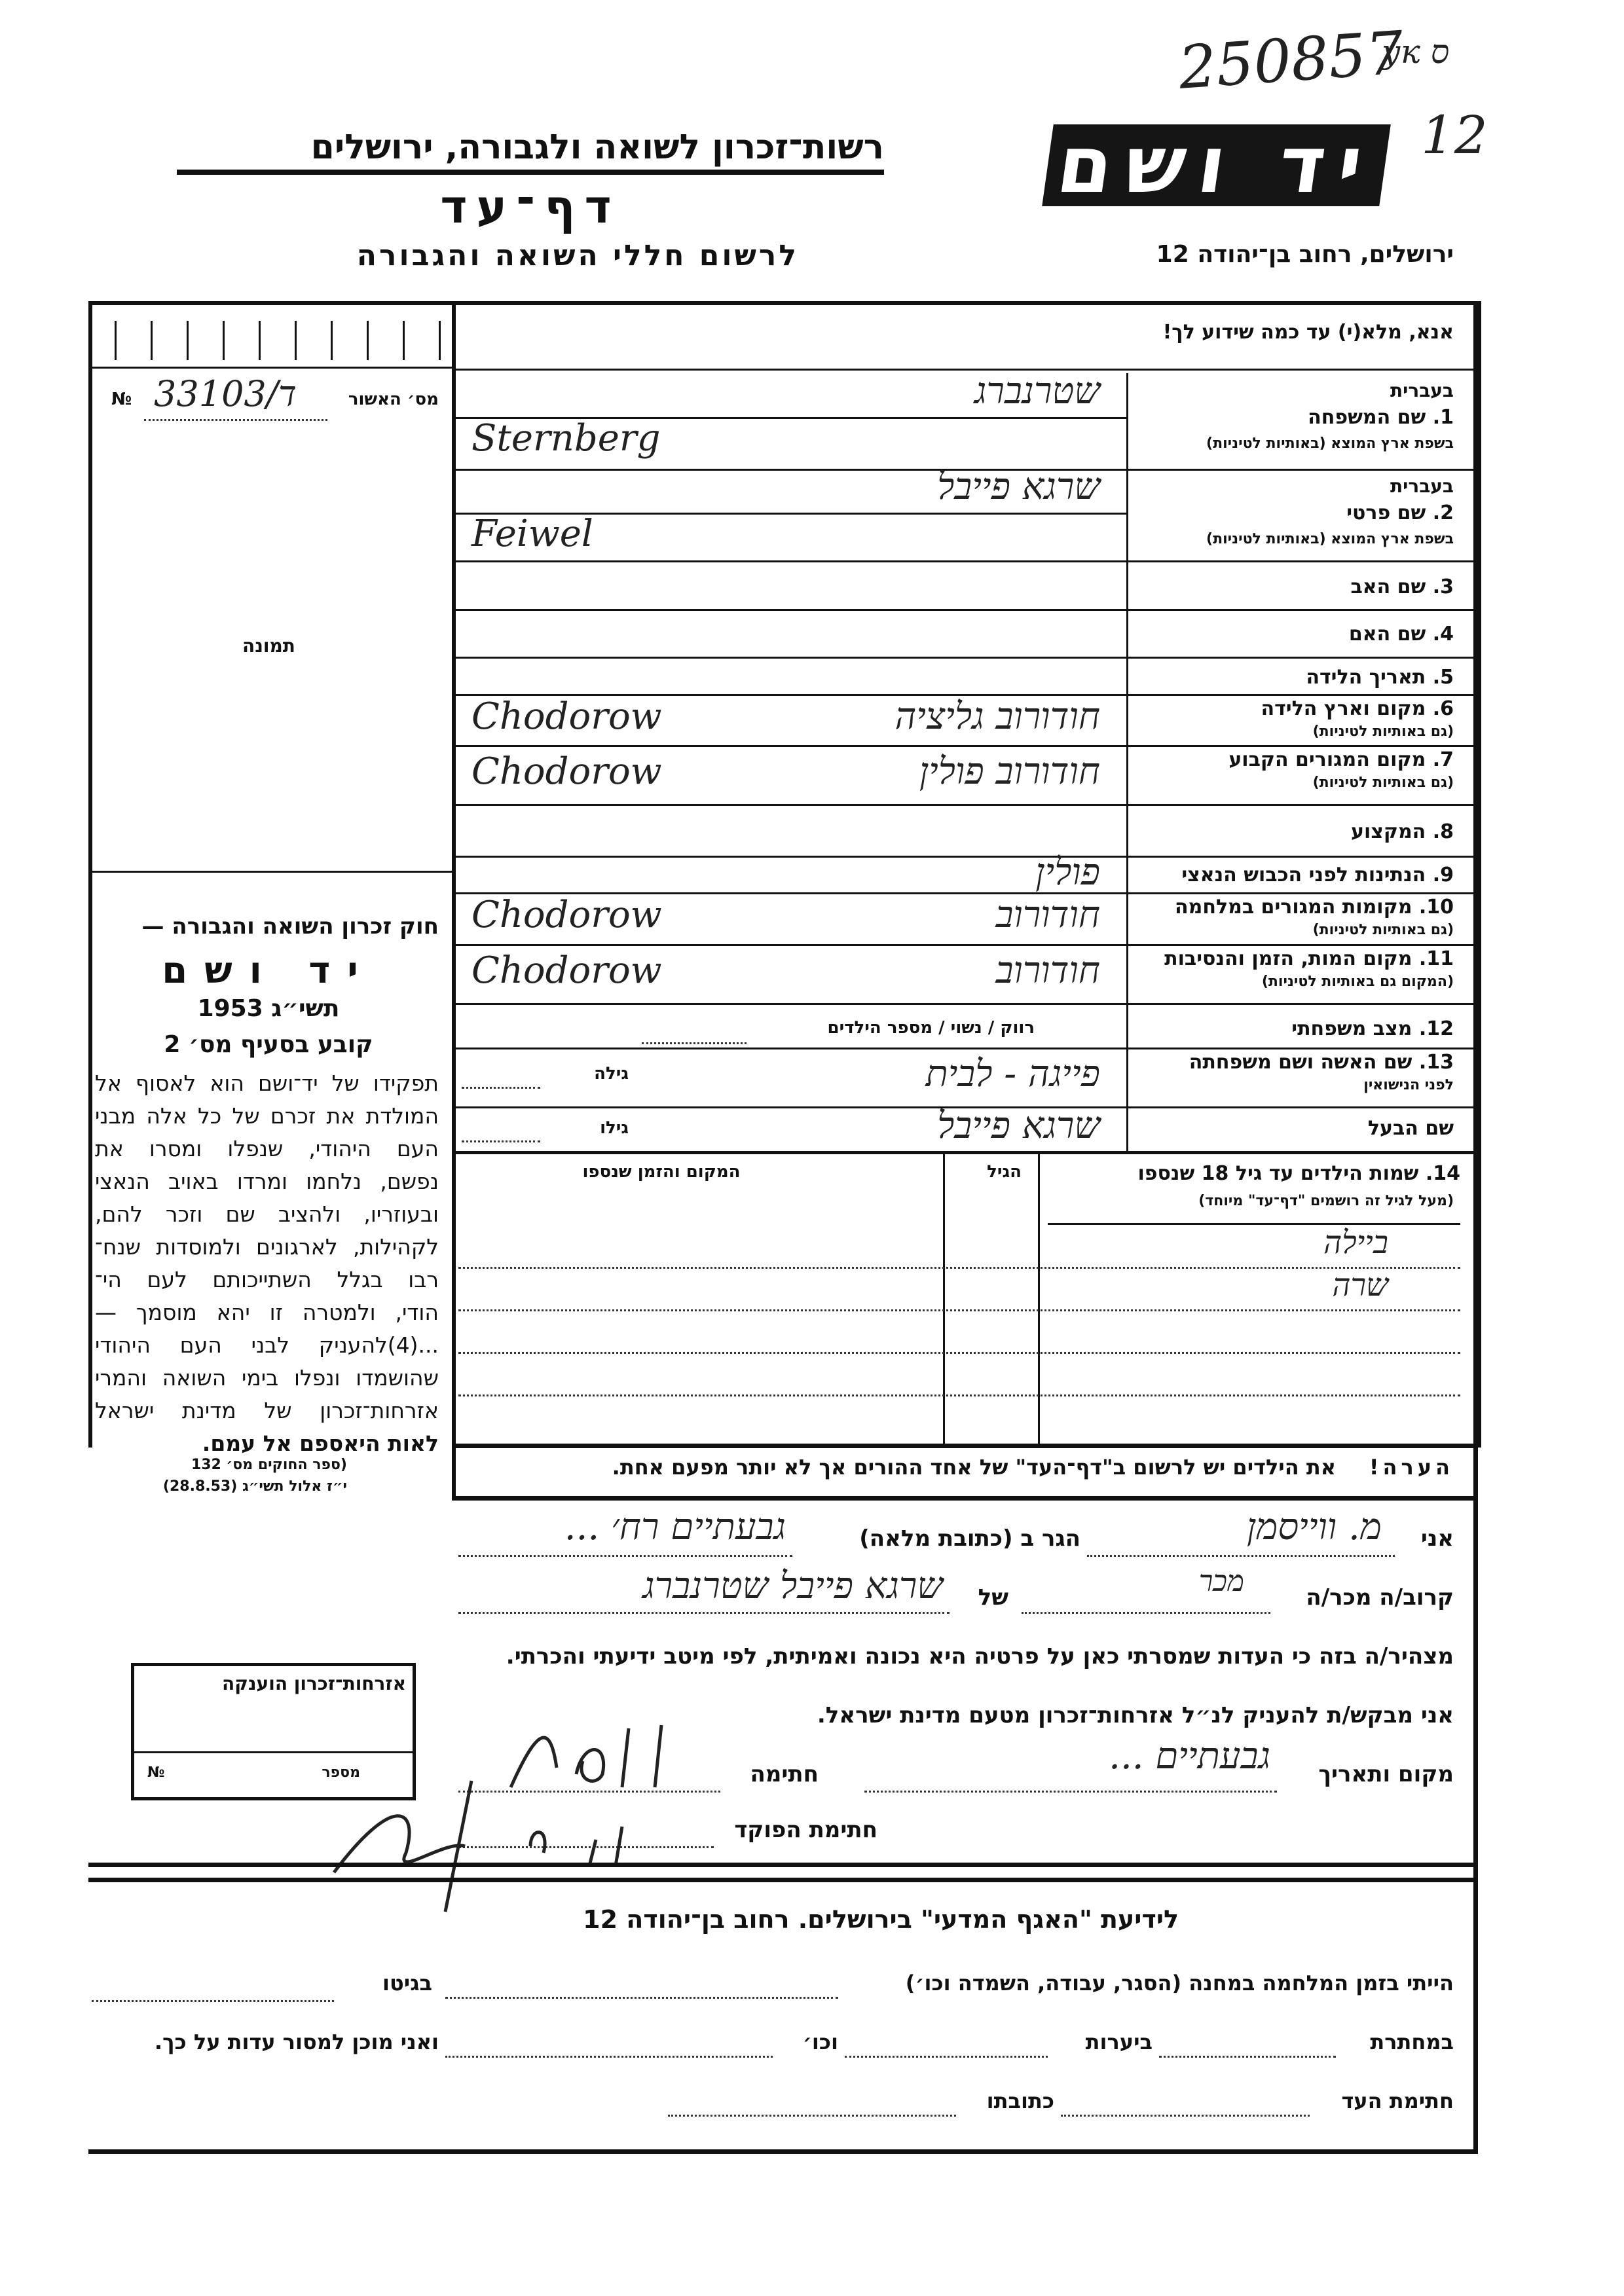 The width and height of the screenshot is (1624, 2296). Describe the element at coordinates (1241, 1556) in the screenshot. I see `name-line` at that location.